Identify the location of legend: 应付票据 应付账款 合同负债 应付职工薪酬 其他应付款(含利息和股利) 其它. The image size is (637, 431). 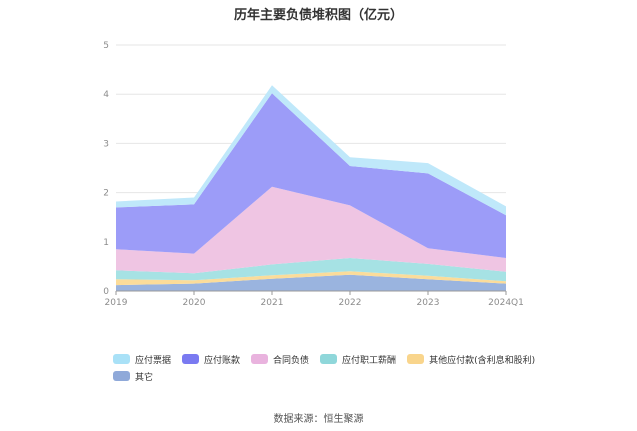
(333, 368).